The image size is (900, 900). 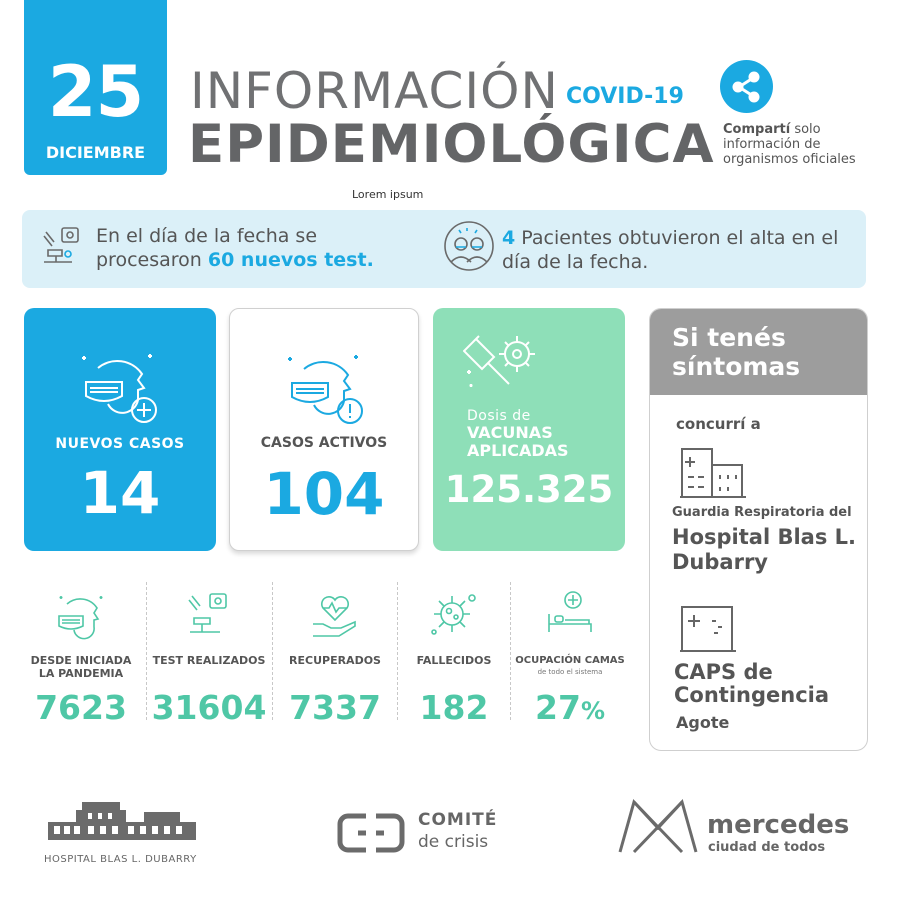 I want to click on hospital-building-icon, so click(x=713, y=473).